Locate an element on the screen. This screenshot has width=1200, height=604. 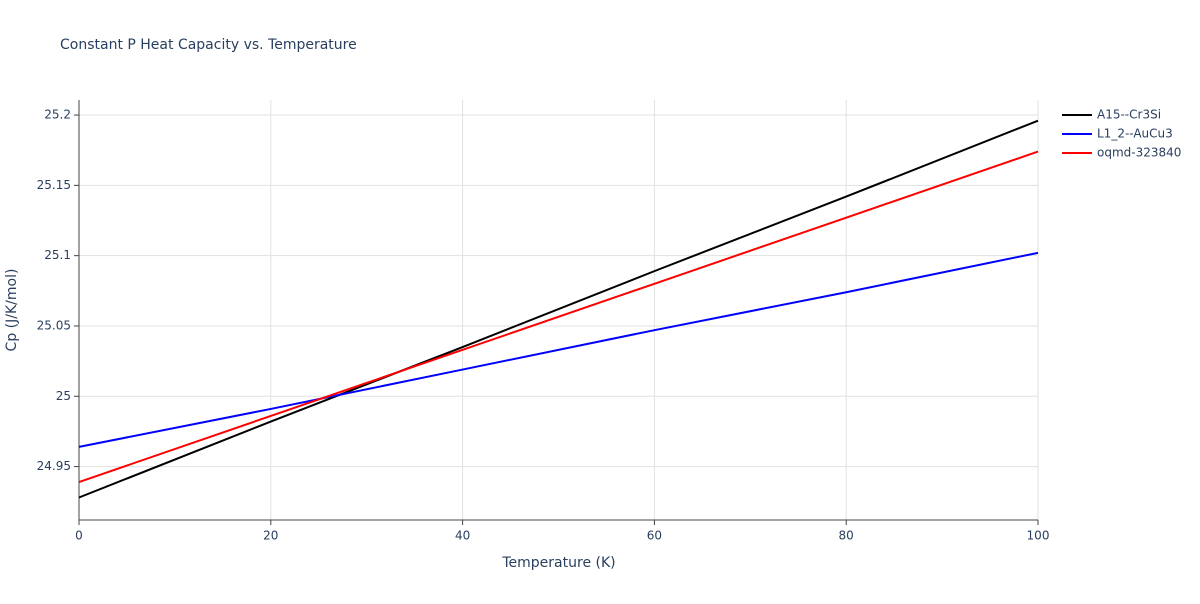
y-tick-label: 25.15 is located at coordinates (54, 185).